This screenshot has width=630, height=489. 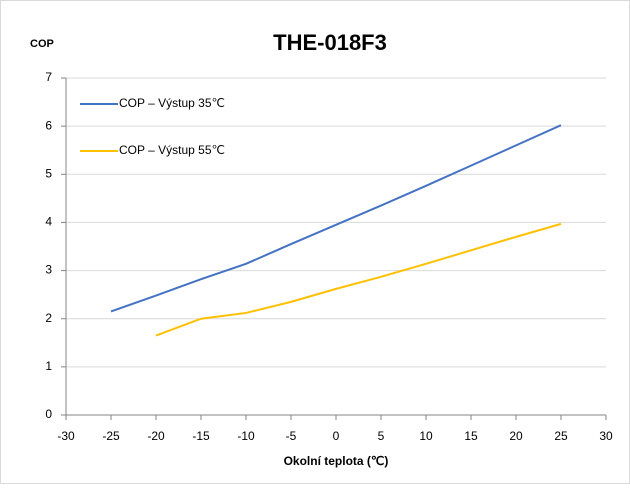 What do you see at coordinates (48, 77) in the screenshot?
I see `y-tick-label: 7` at bounding box center [48, 77].